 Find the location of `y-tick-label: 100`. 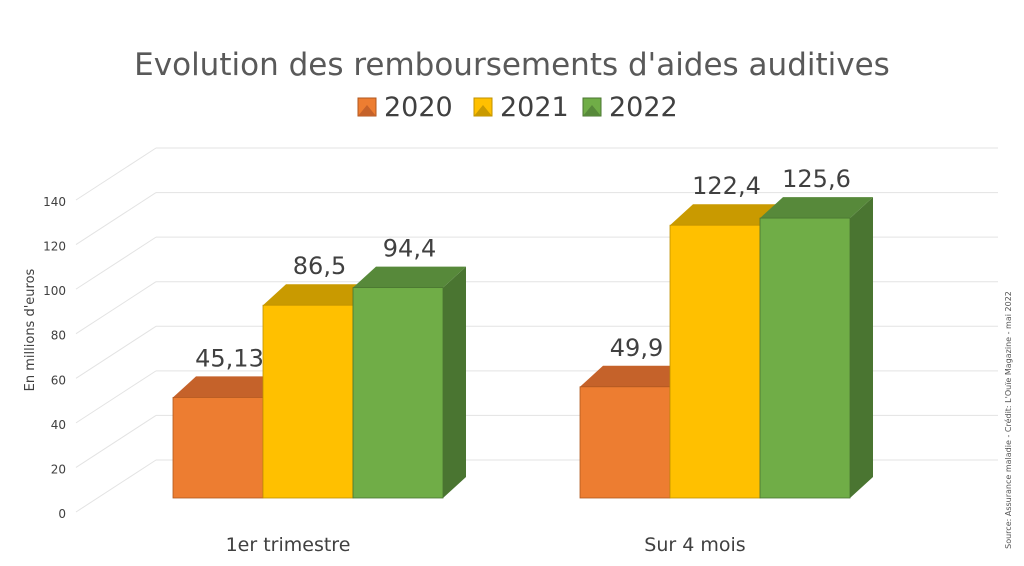

y-tick-label: 100 is located at coordinates (54, 291).